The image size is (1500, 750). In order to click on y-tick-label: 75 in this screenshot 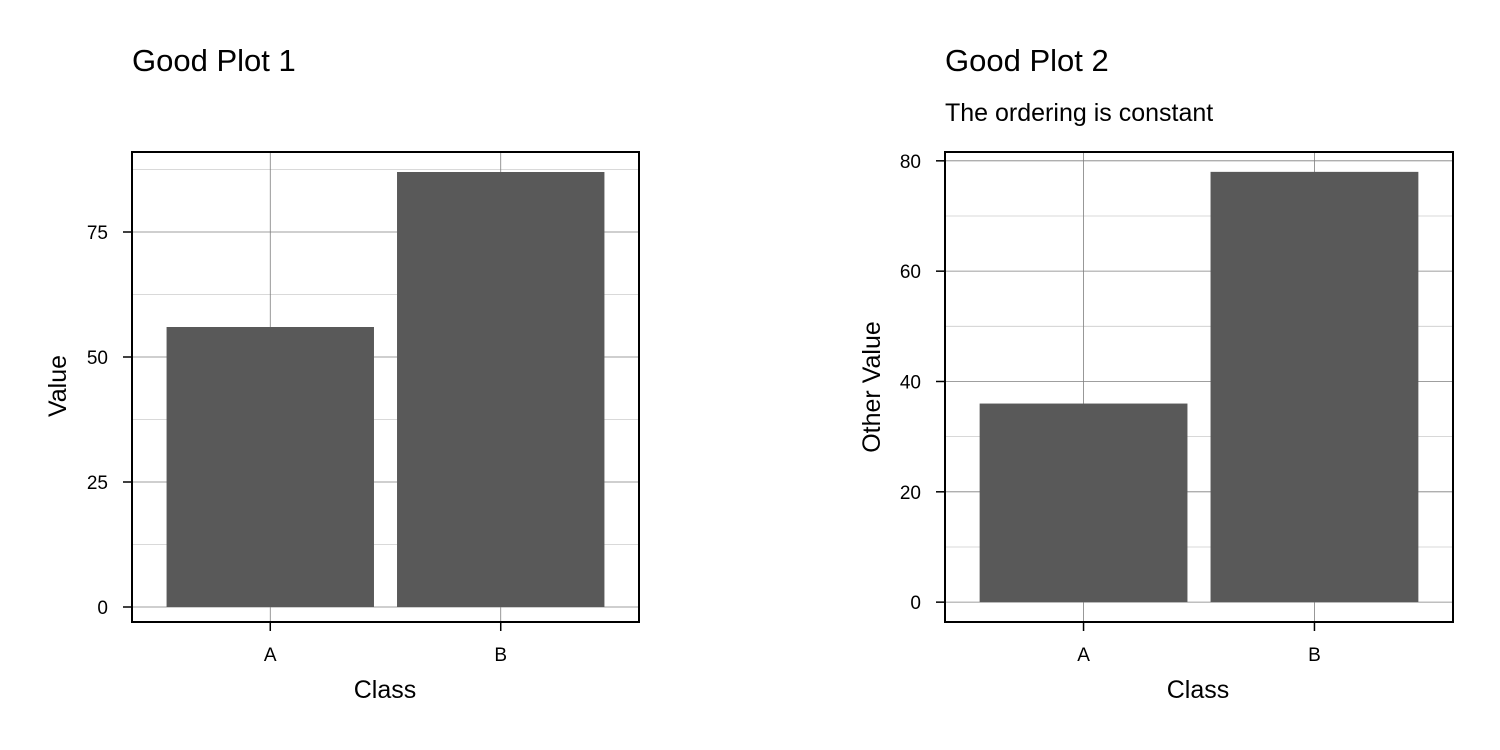, I will do `click(97, 233)`.